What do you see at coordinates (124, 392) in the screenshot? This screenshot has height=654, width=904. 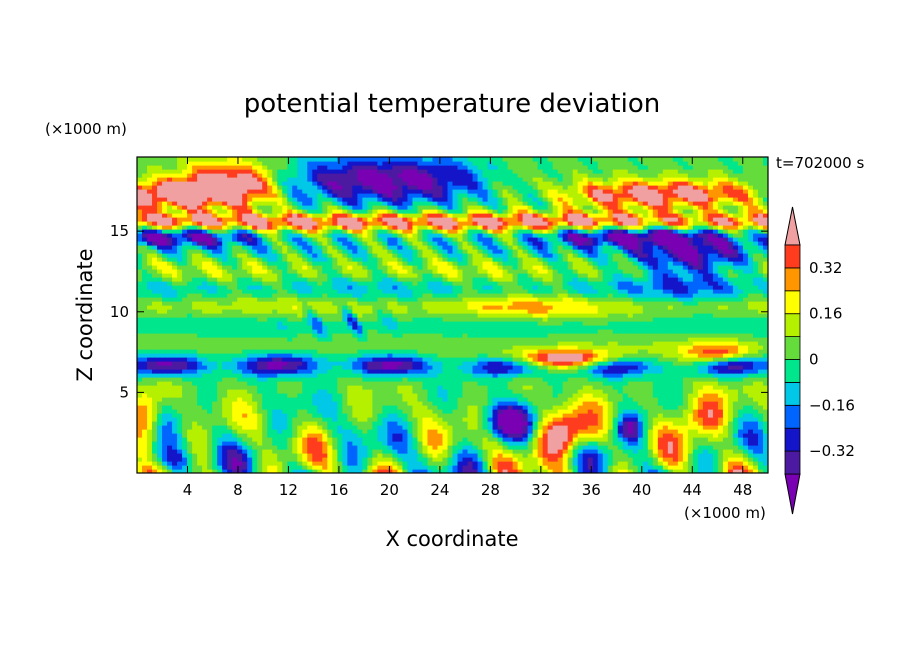 I see `y-tick-label: 5` at bounding box center [124, 392].